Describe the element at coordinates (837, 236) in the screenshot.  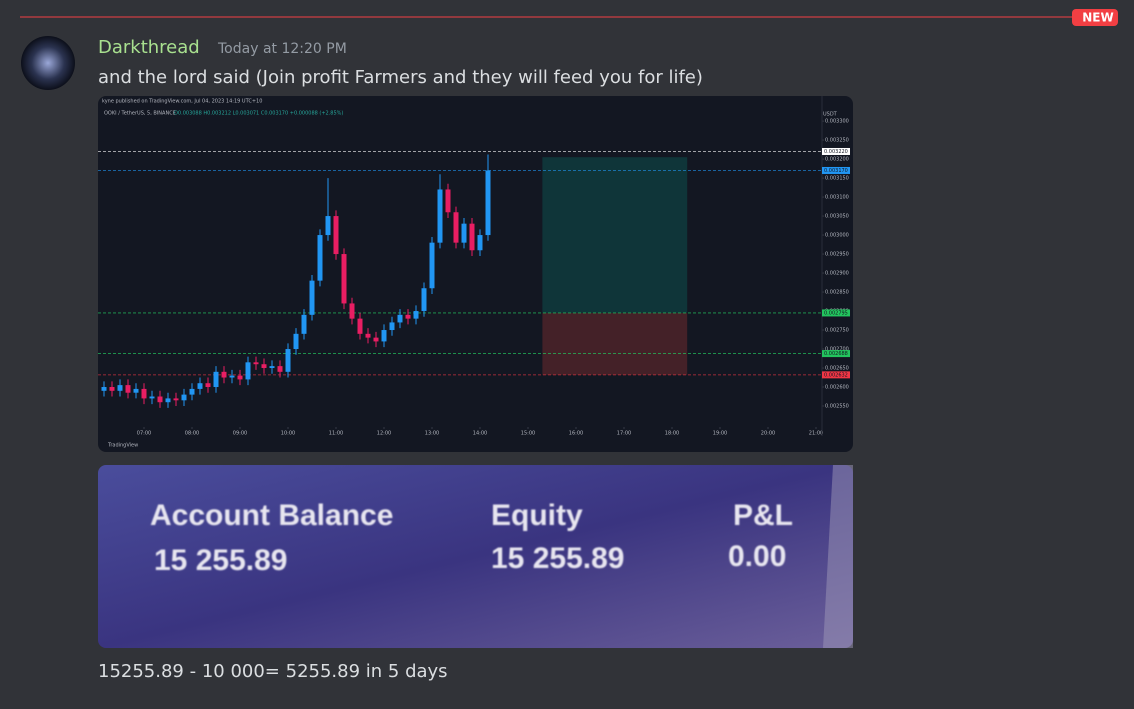
I see `y-tick-label: 0.003000` at that location.